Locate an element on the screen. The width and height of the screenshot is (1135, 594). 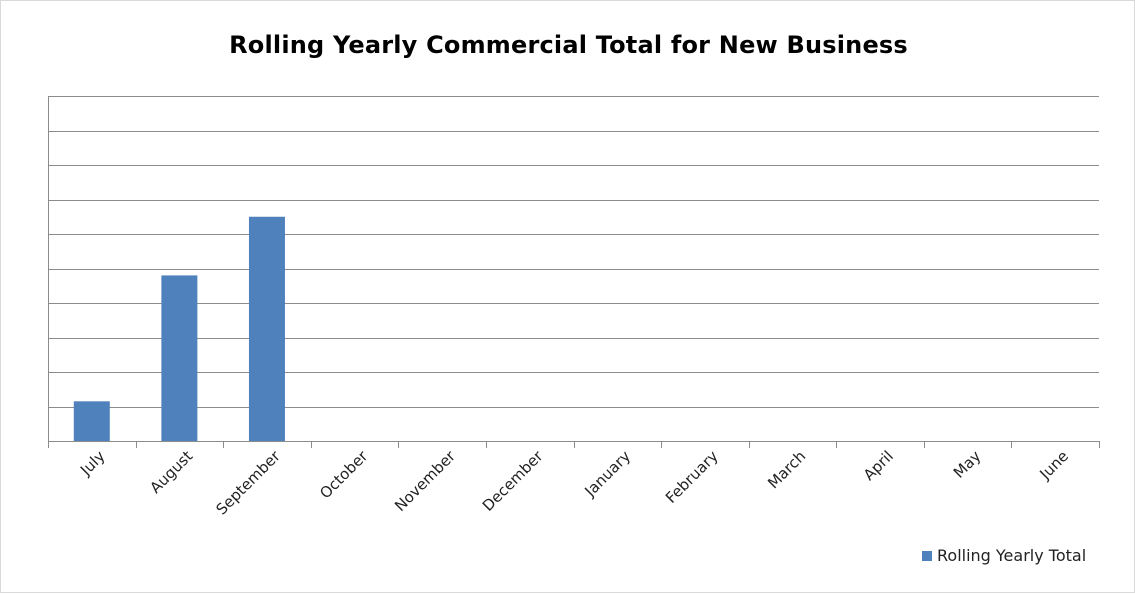
x-tick-label: November is located at coordinates (425, 481).